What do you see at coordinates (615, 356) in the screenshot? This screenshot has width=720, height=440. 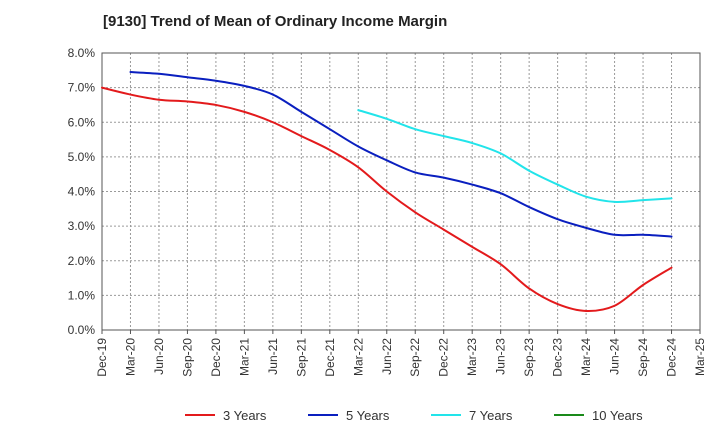 I see `x-tick-label: Jun-24` at bounding box center [615, 356].